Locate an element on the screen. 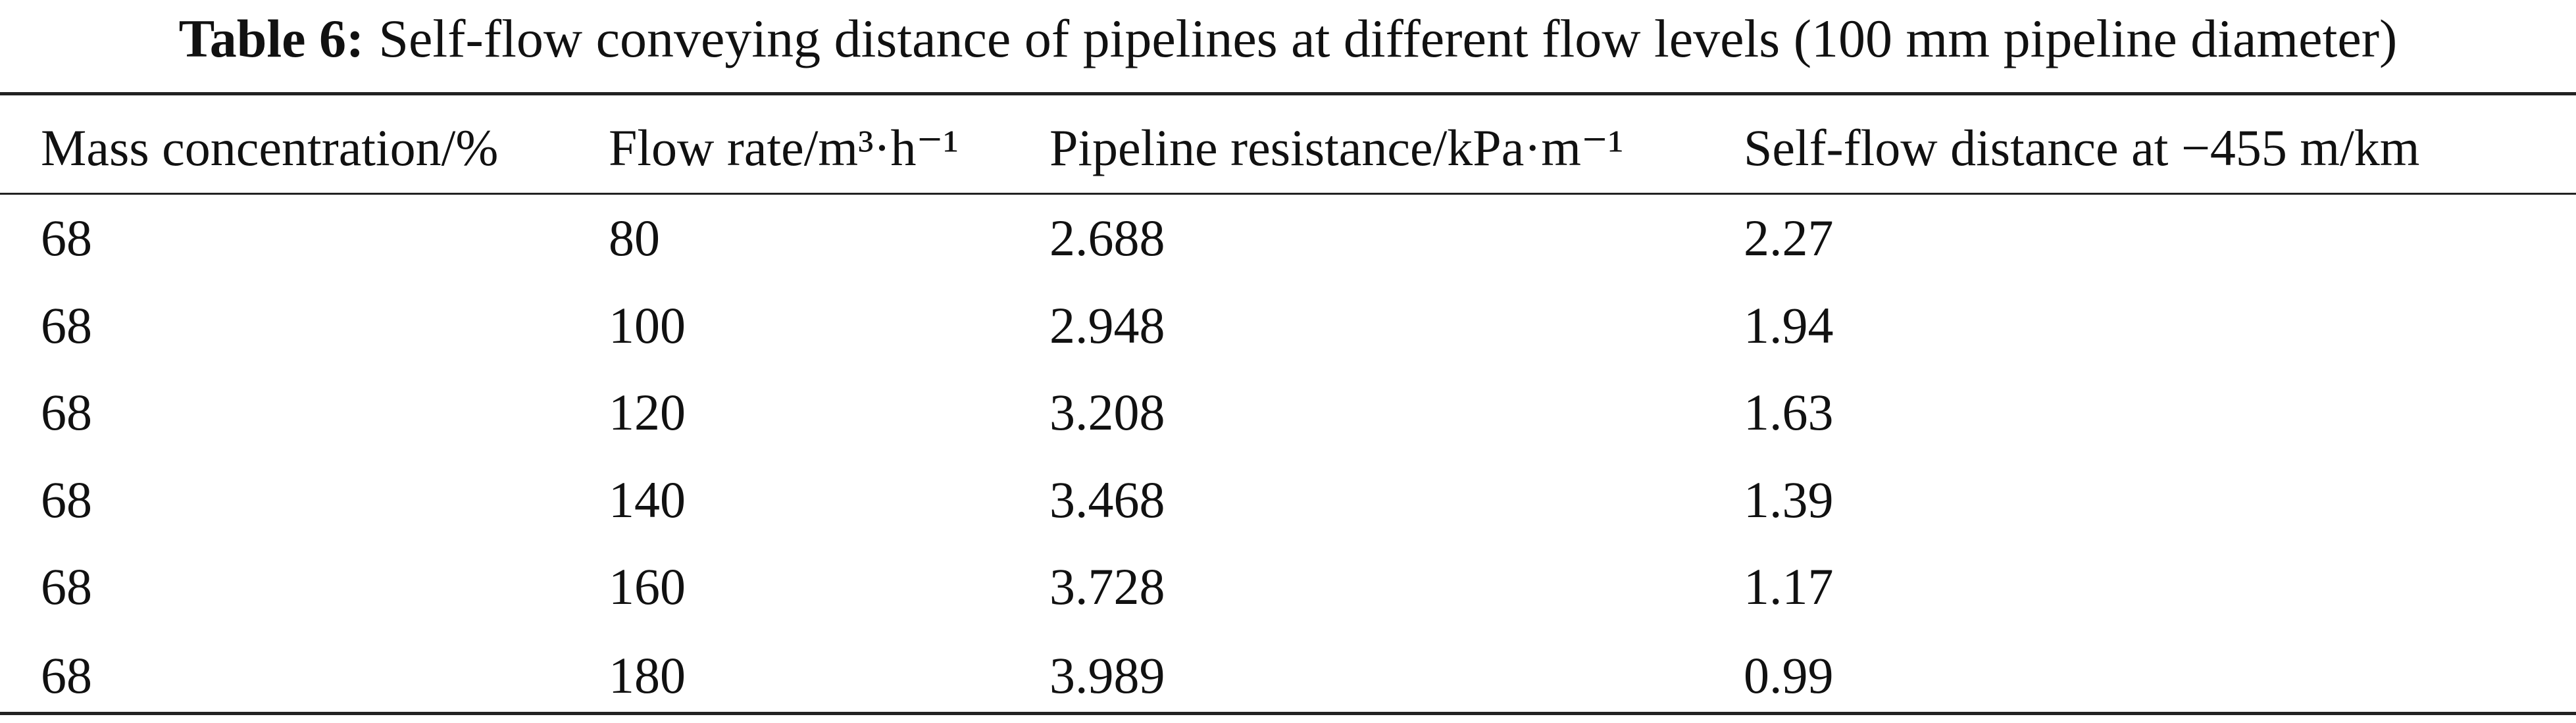 This screenshot has width=2576, height=723. header-cell: Flow rate/m³·h⁻¹ is located at coordinates (784, 147).